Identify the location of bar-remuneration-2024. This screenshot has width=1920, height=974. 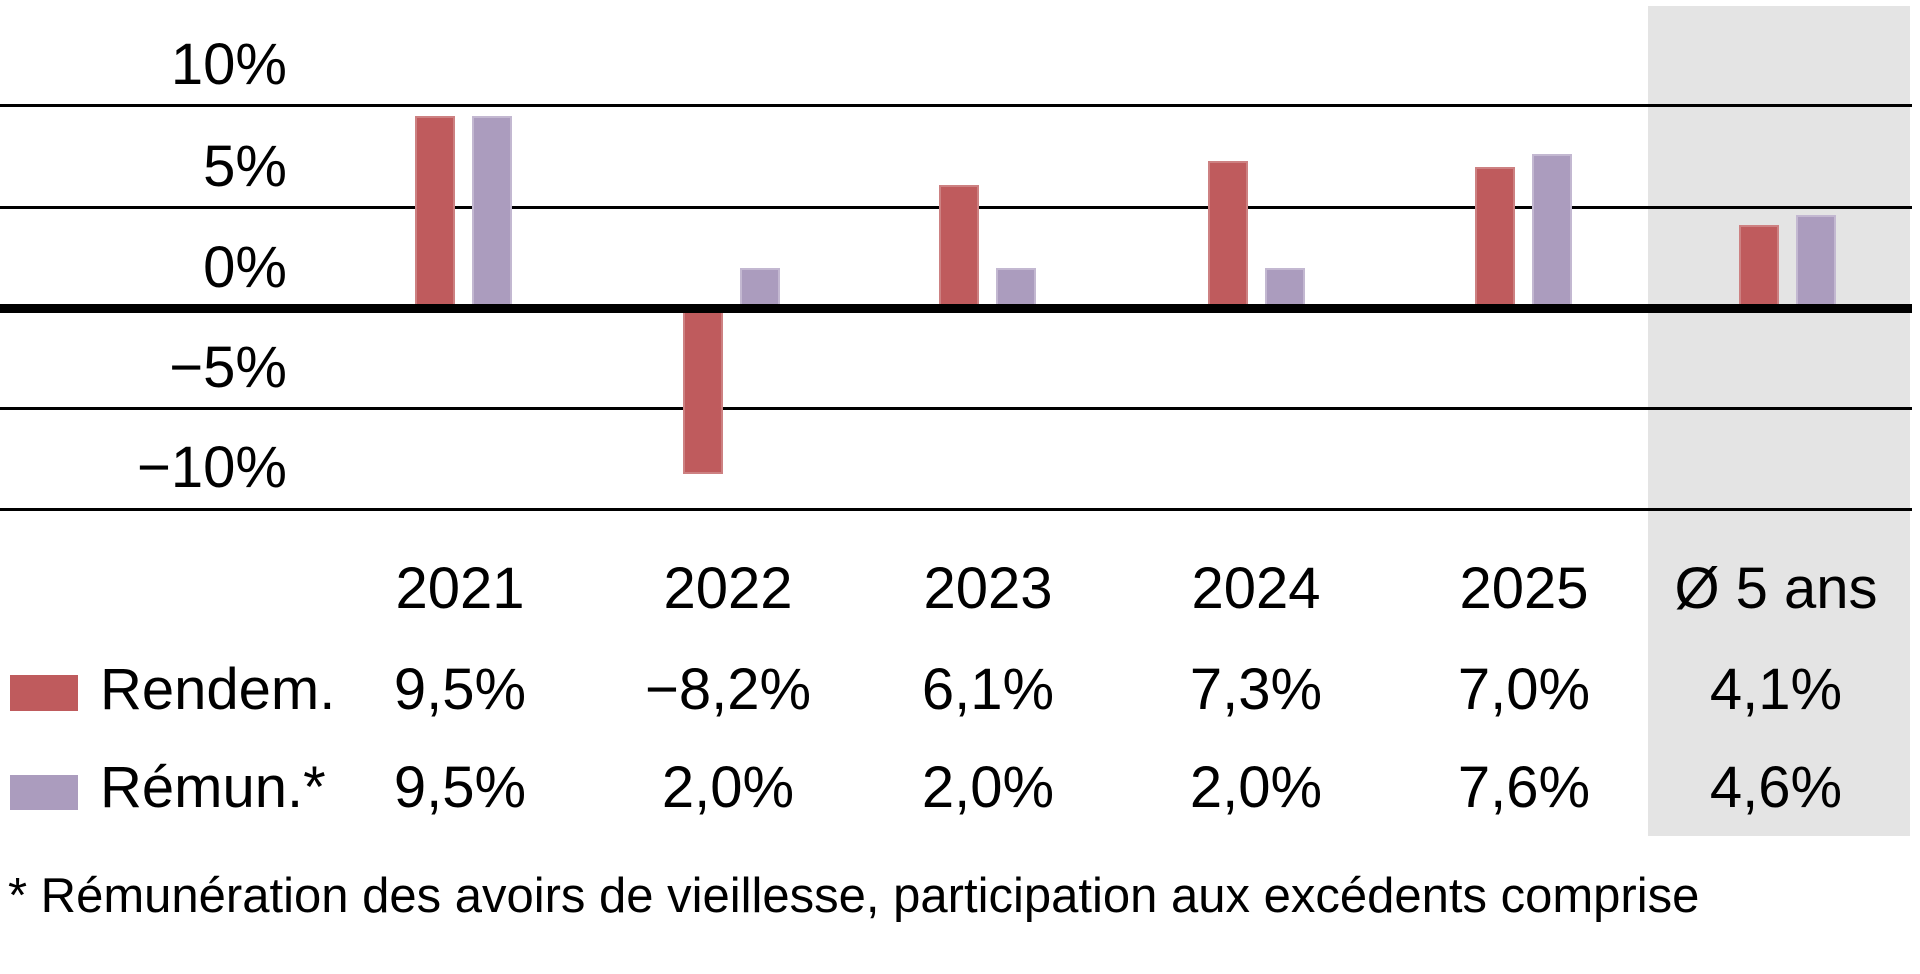
(1285, 287).